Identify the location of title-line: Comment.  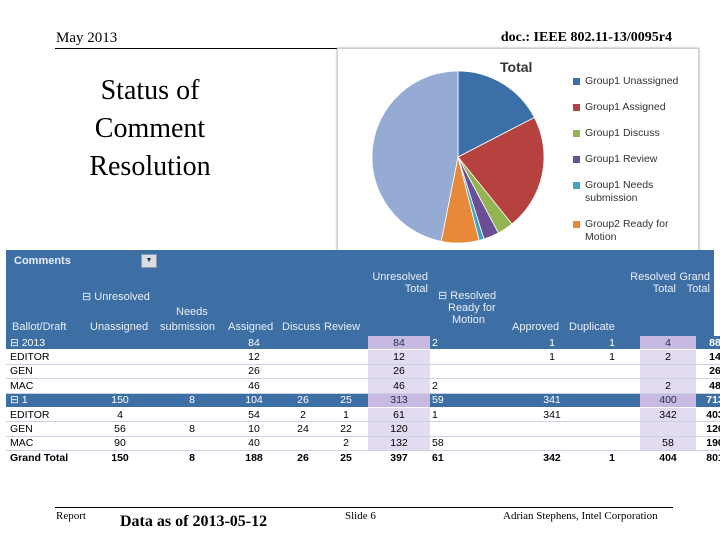
(150, 128).